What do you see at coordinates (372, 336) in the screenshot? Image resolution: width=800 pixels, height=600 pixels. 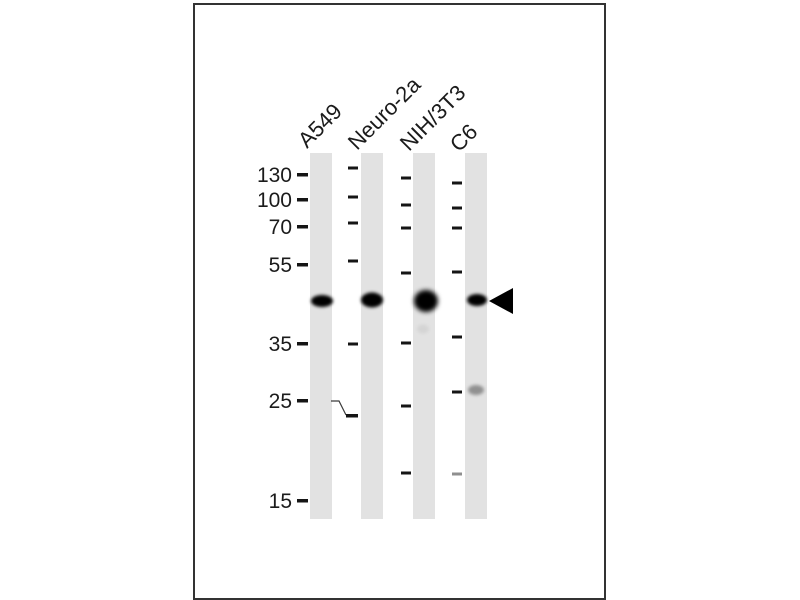 I see `lane-strip-neuro-2a` at bounding box center [372, 336].